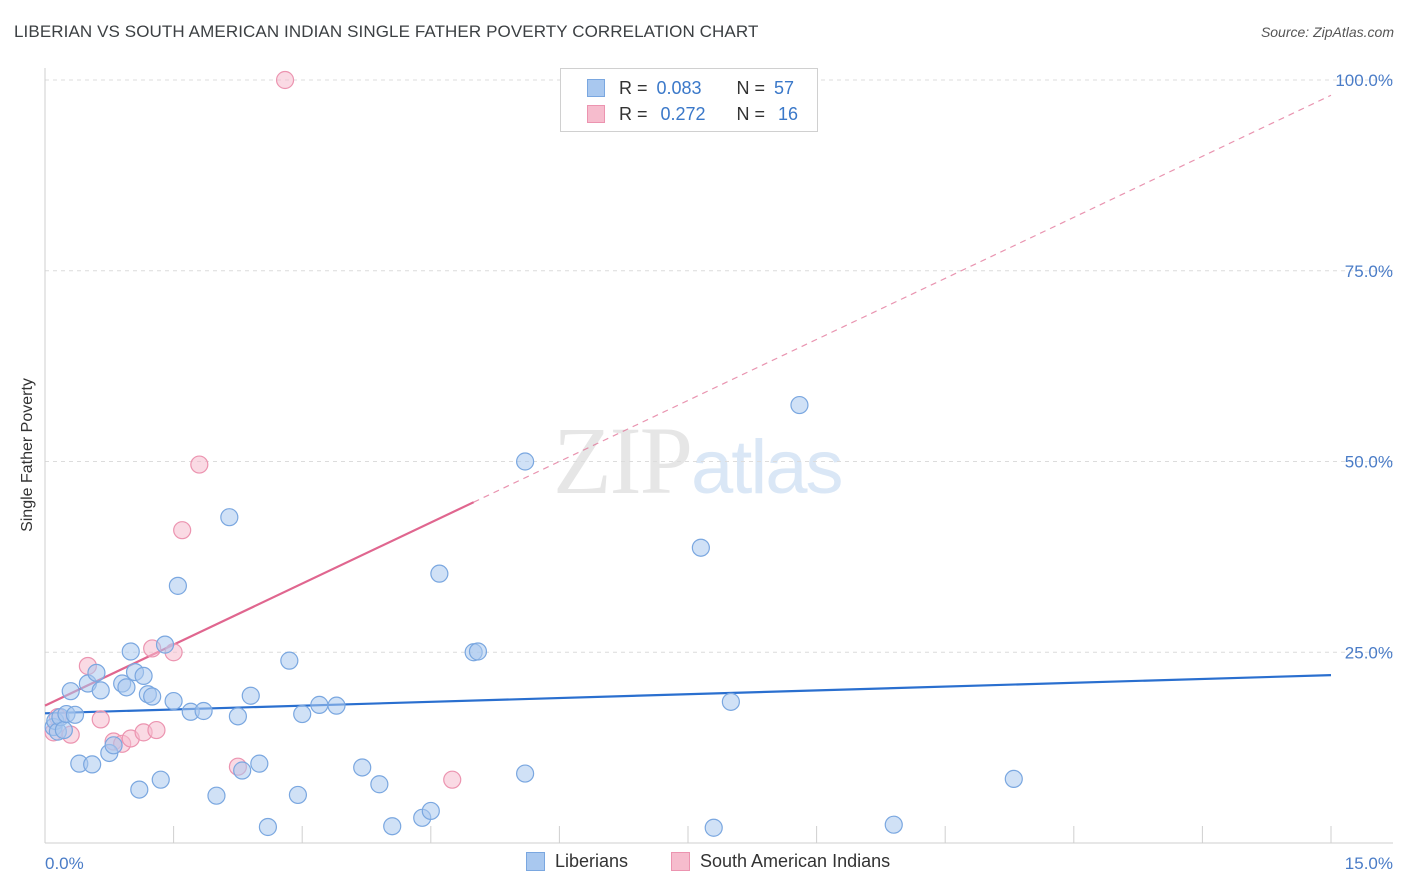 This screenshot has width=1406, height=892. I want to click on y-tick-label: 75.0%, so click(1369, 271).